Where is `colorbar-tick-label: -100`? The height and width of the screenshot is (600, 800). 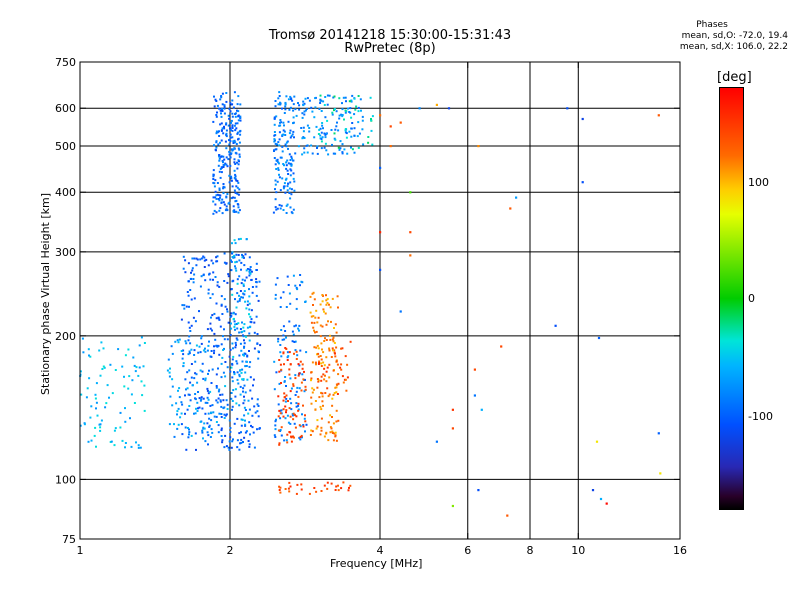
colorbar-tick-label: -100 is located at coordinates (760, 416).